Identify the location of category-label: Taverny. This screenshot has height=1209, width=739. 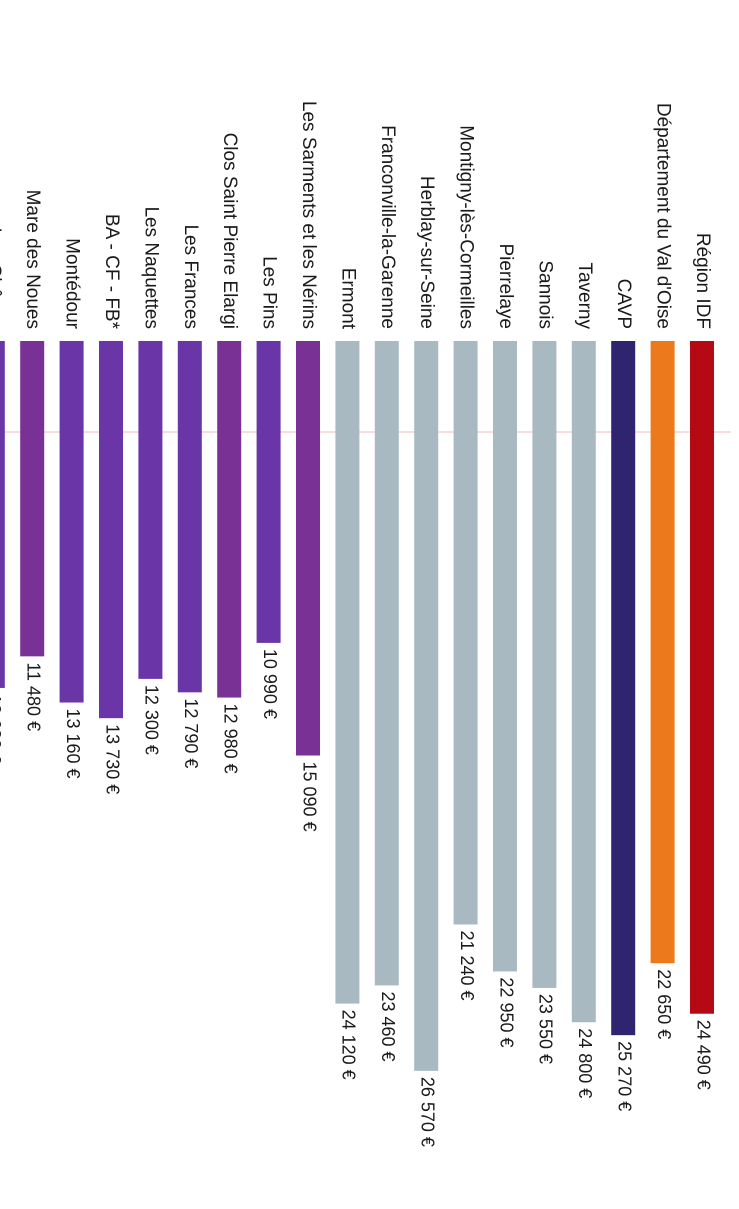
(584, 295).